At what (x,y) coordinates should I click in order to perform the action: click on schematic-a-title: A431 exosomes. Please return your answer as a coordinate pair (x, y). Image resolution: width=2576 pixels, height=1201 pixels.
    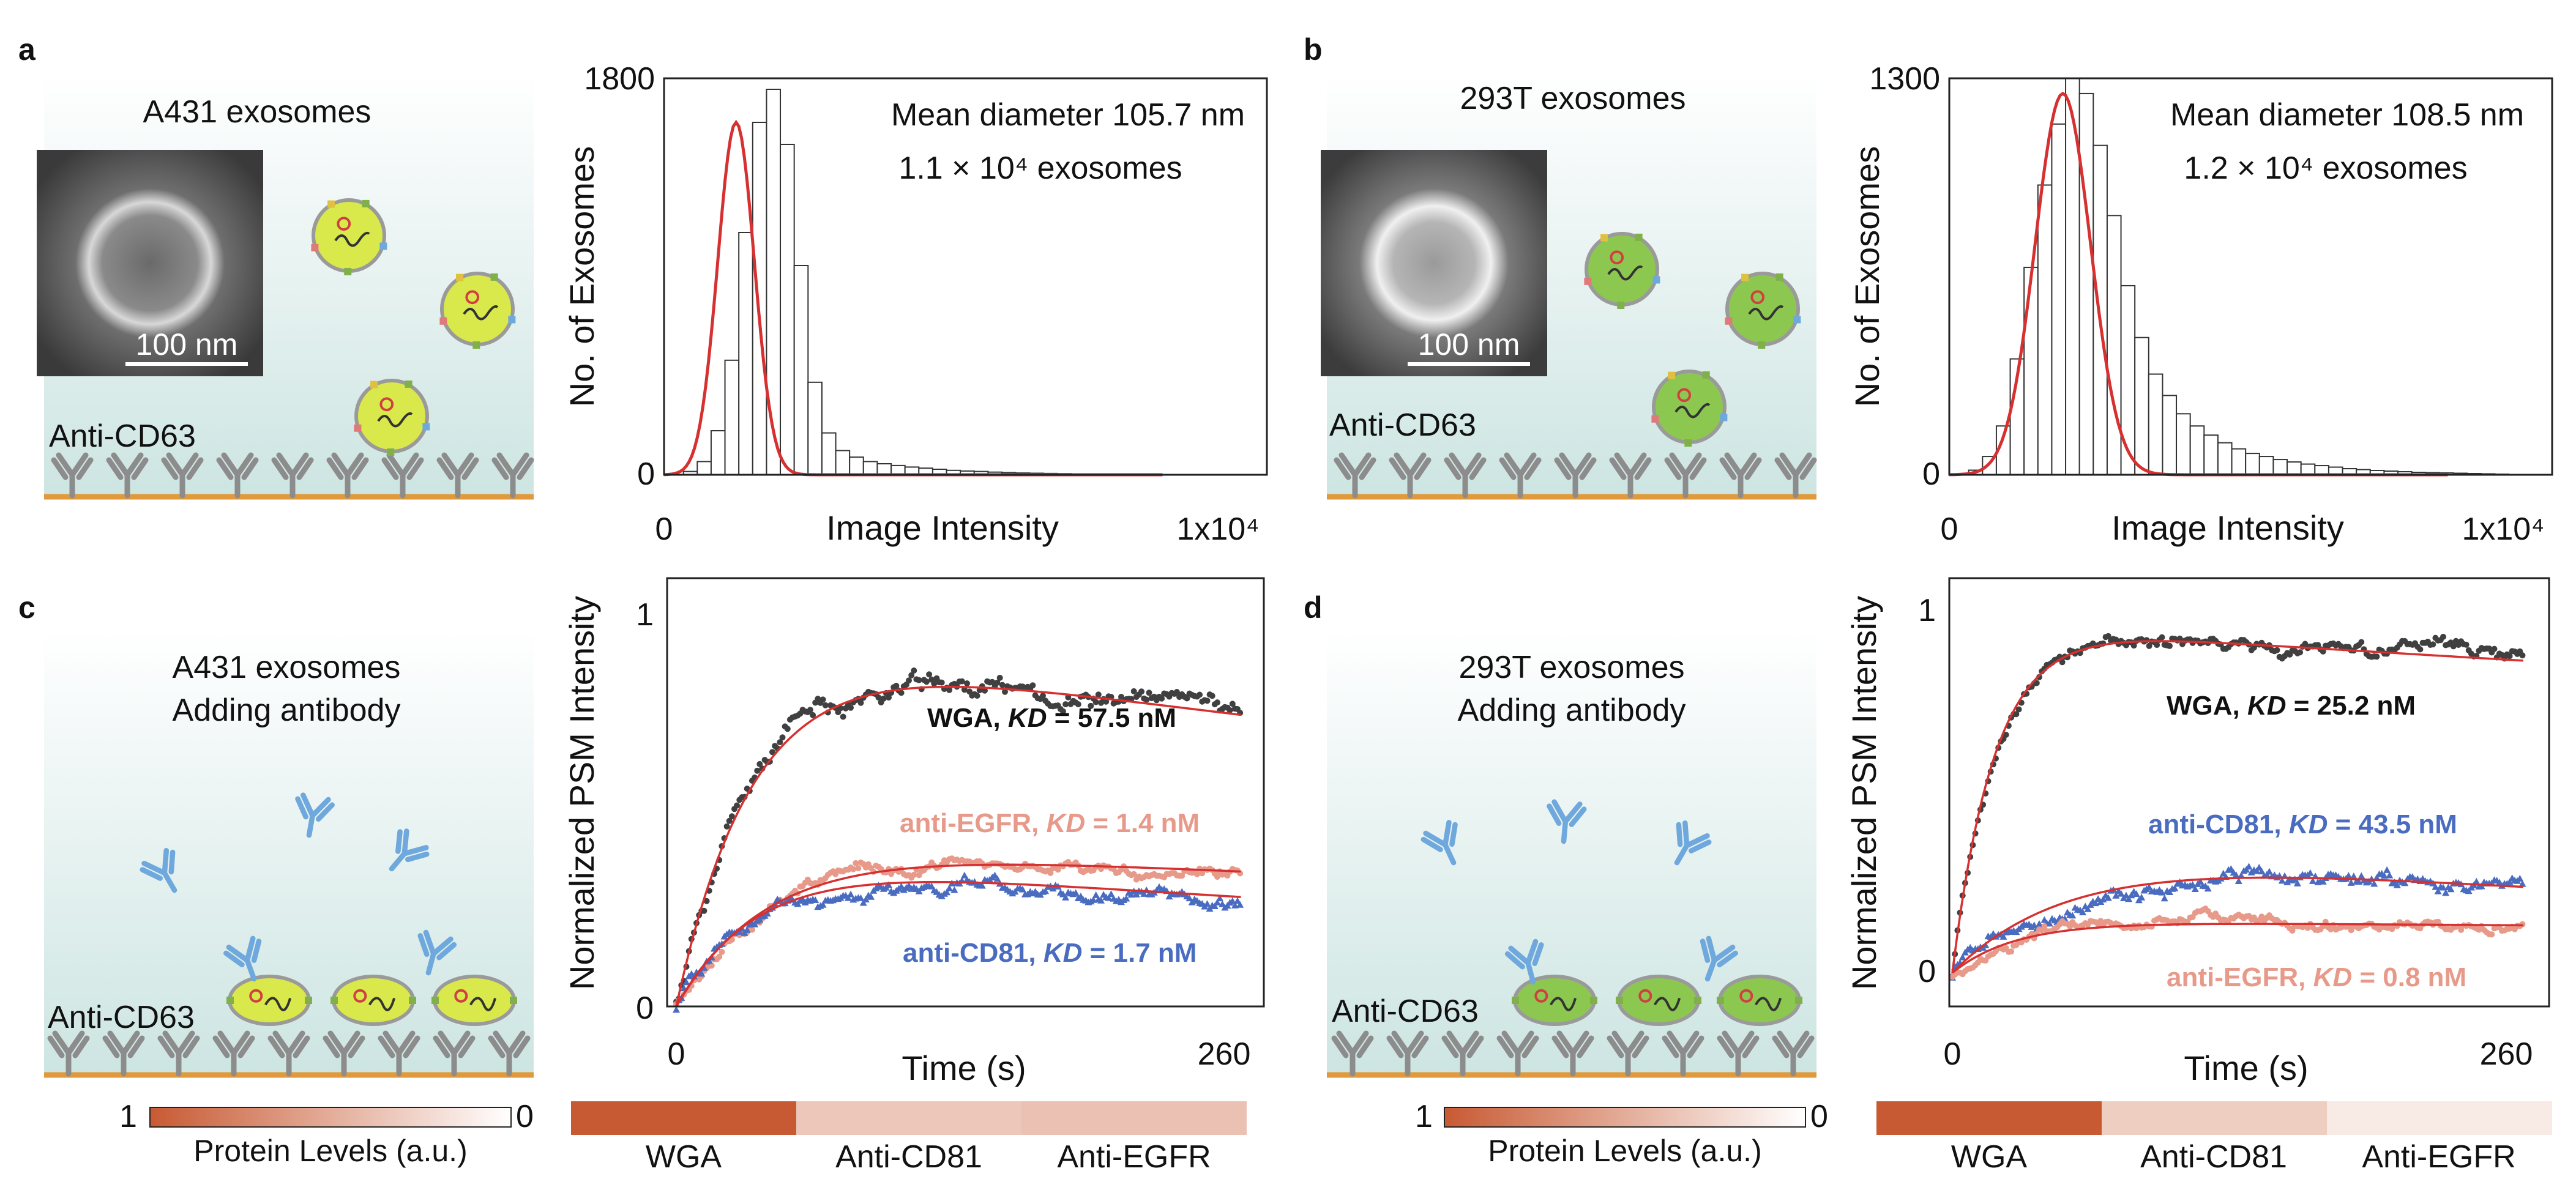
    Looking at the image, I should click on (257, 112).